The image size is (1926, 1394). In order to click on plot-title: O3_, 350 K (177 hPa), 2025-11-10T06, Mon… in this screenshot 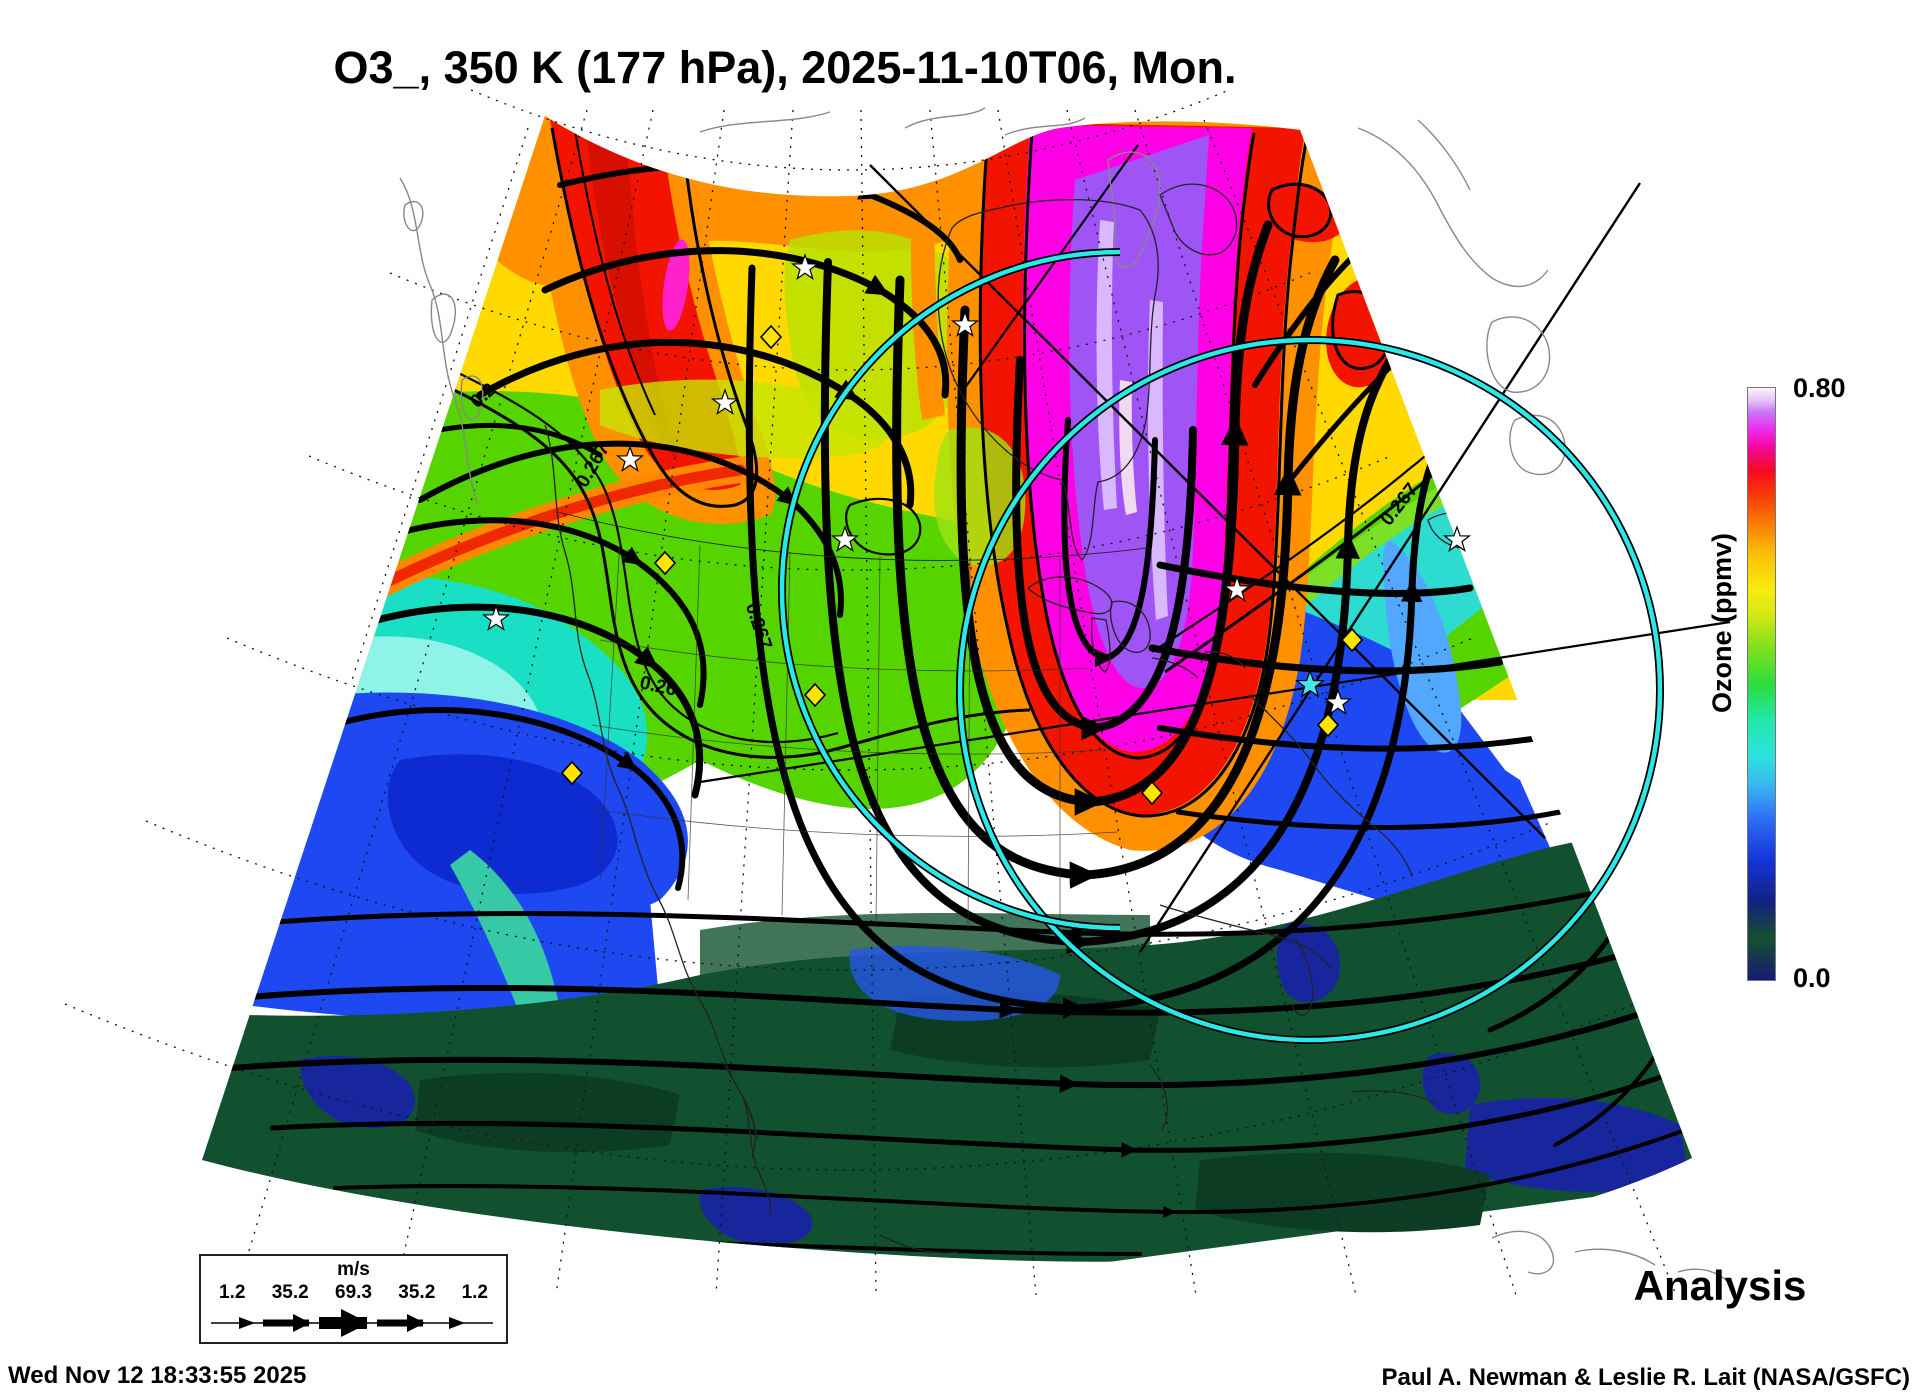, I will do `click(785, 67)`.